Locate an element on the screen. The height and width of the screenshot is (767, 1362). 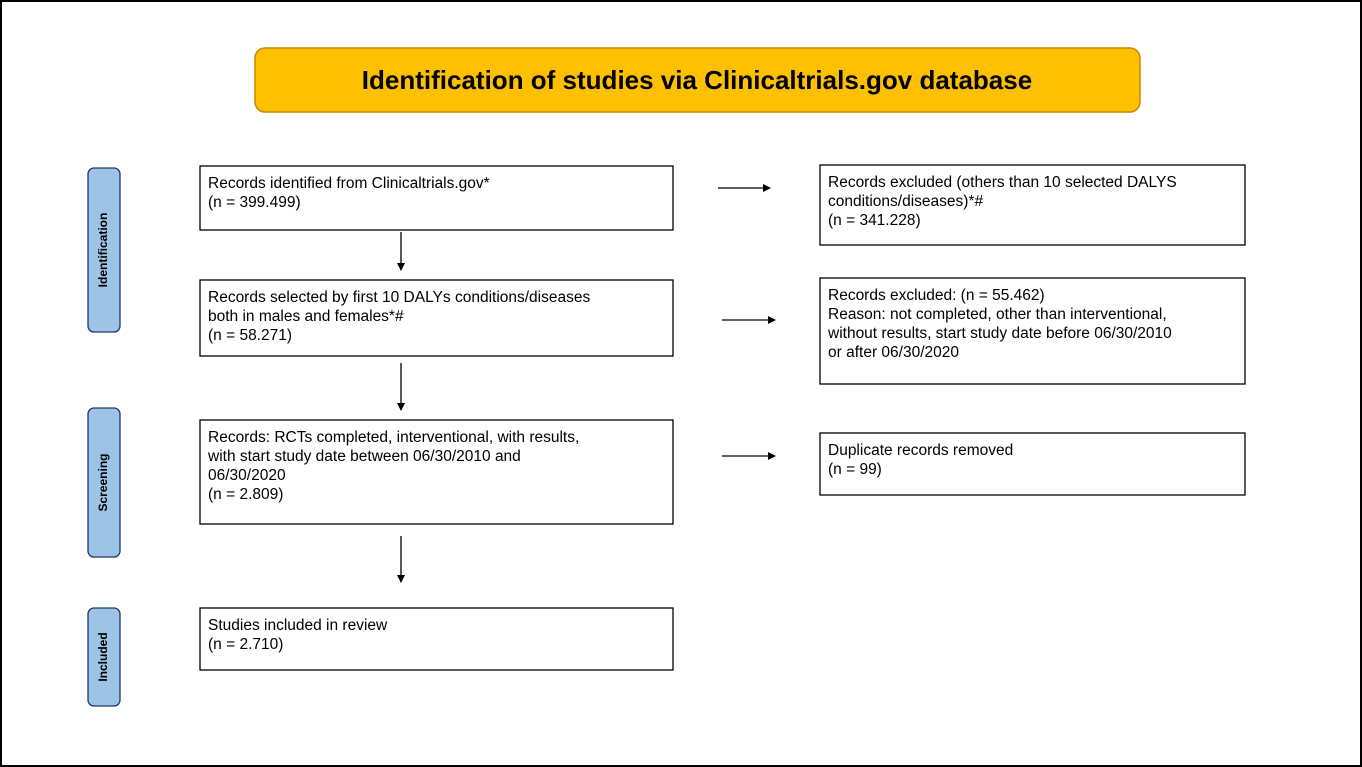
box-text: (n = 99) is located at coordinates (855, 469).